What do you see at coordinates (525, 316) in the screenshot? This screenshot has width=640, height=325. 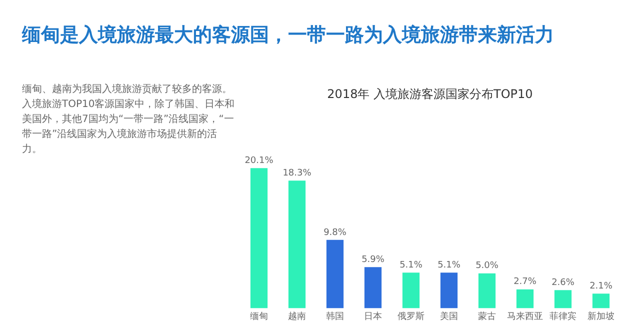 I see `x-tick-label: 马来西亚` at bounding box center [525, 316].